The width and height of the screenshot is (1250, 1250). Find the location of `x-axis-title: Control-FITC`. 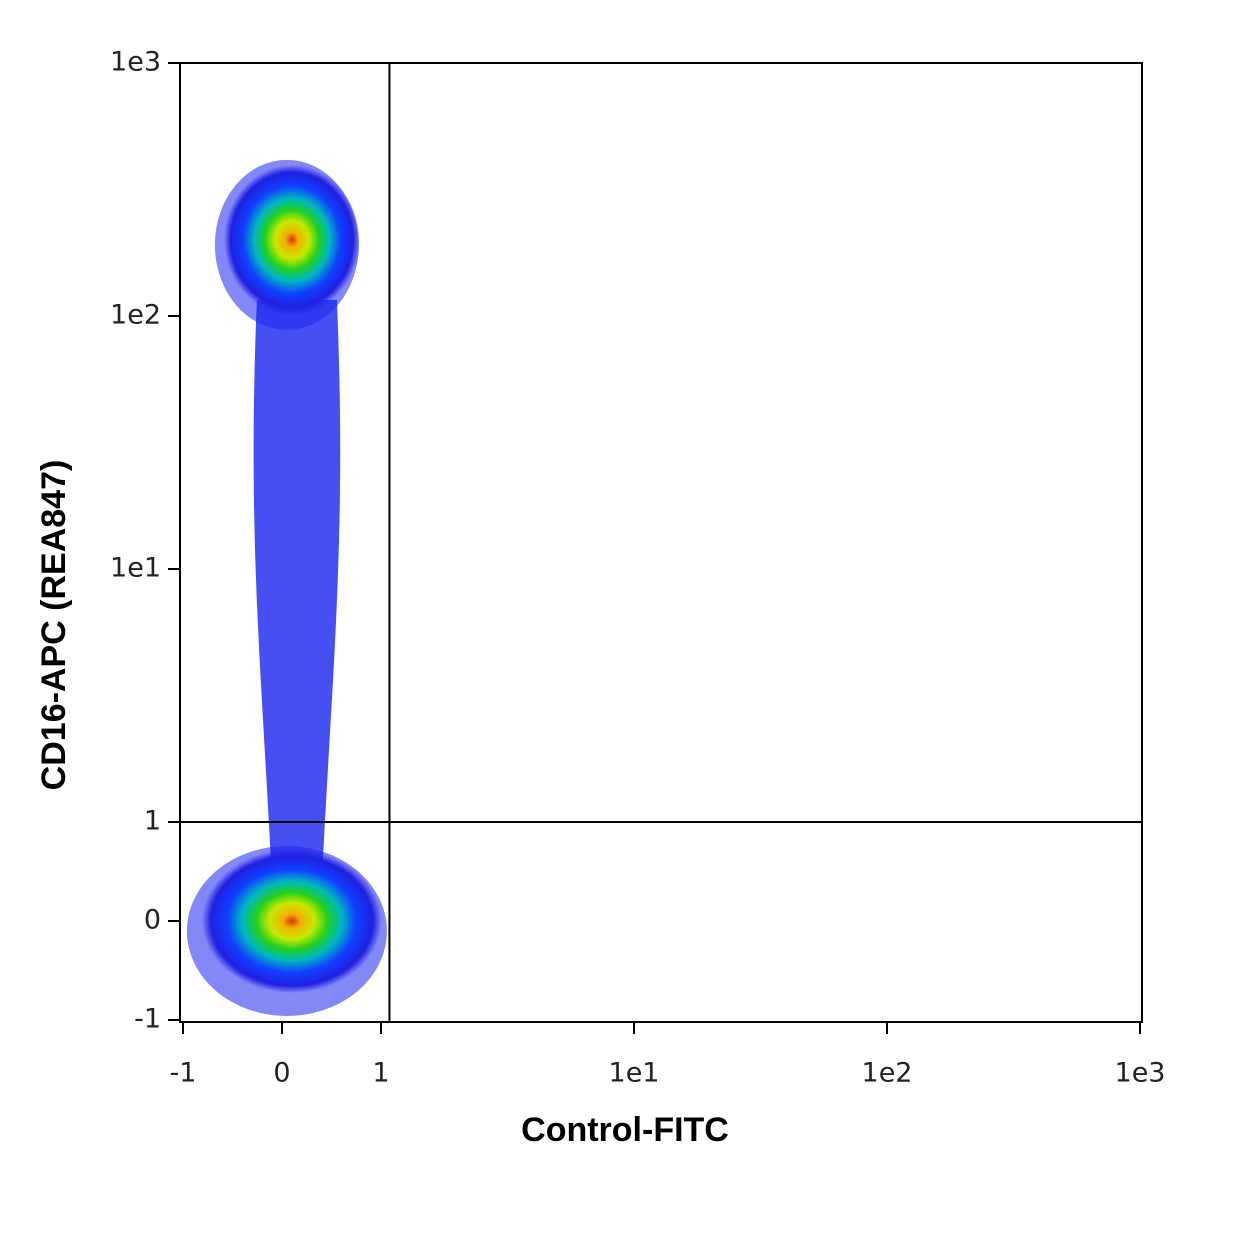

x-axis-title: Control-FITC is located at coordinates (625, 1130).